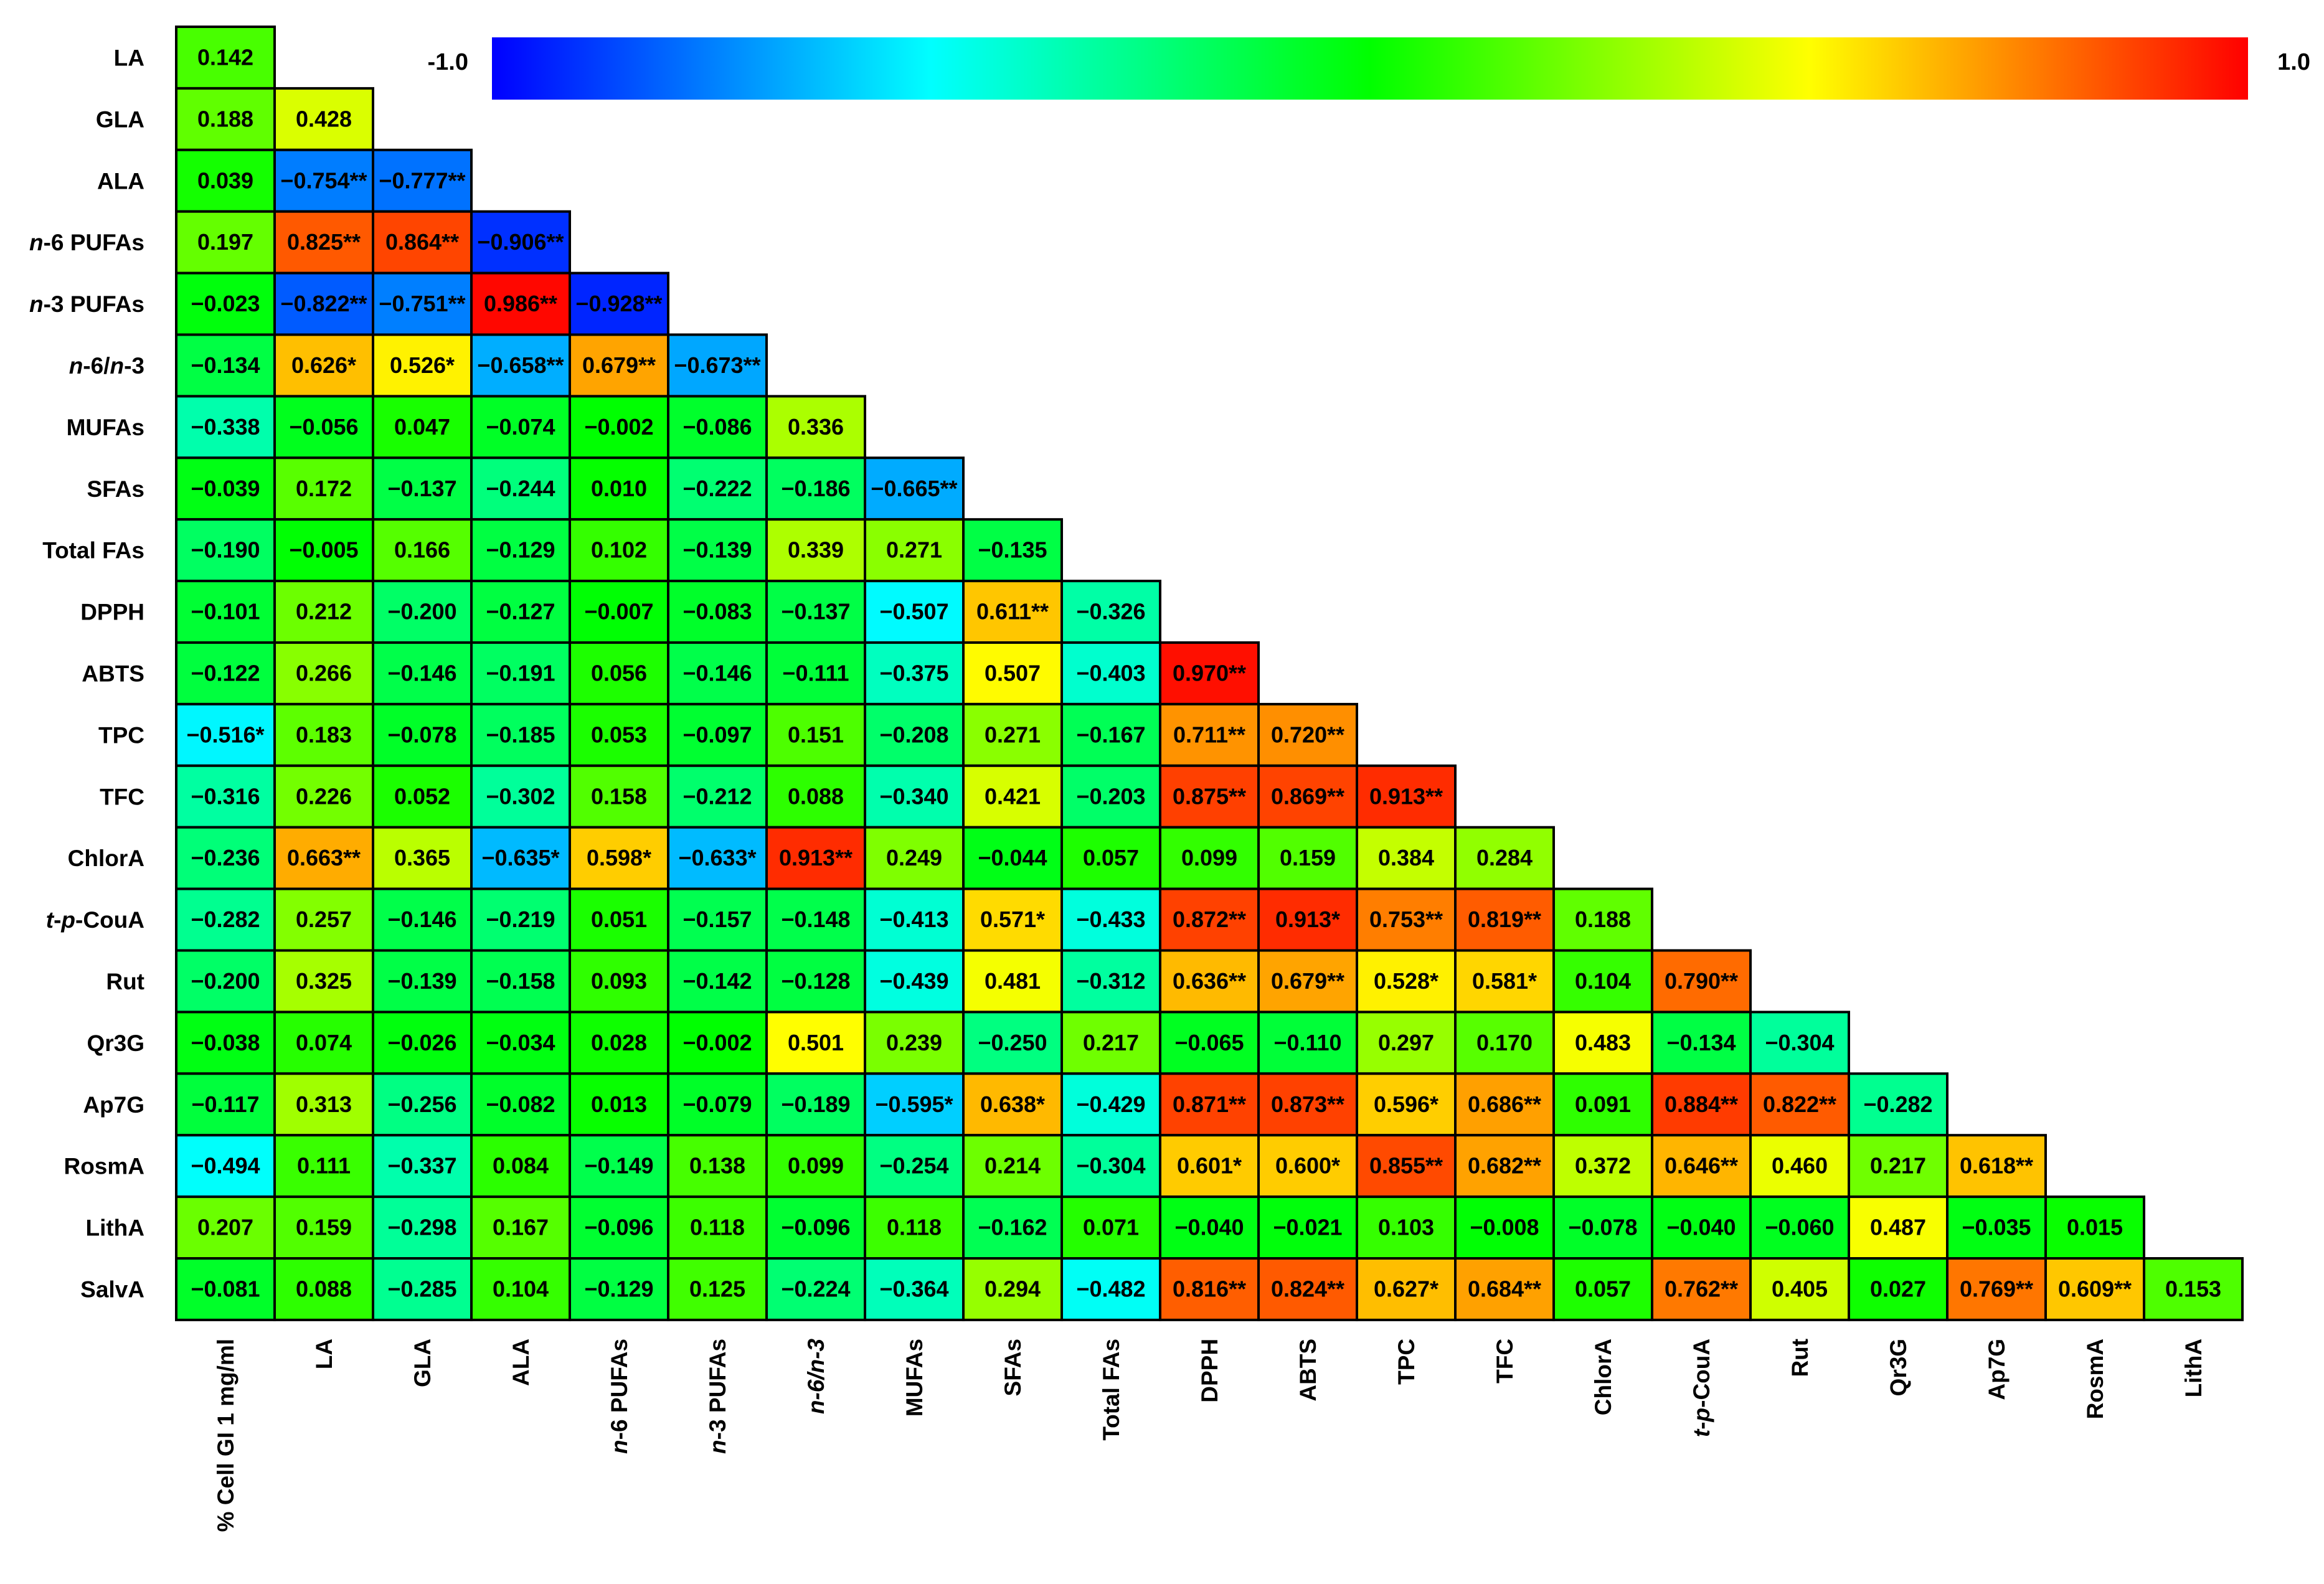  What do you see at coordinates (324, 303) in the screenshot?
I see `heatmap-cell-value: −0.822**` at bounding box center [324, 303].